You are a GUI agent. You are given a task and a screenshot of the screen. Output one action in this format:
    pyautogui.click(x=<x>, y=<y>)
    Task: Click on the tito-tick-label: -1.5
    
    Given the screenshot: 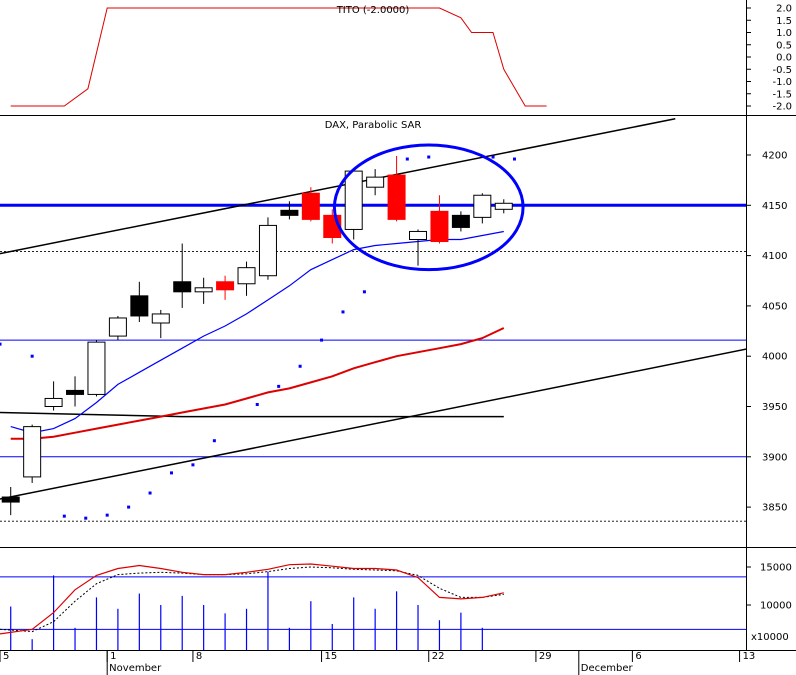 What is the action you would take?
    pyautogui.click(x=782, y=94)
    